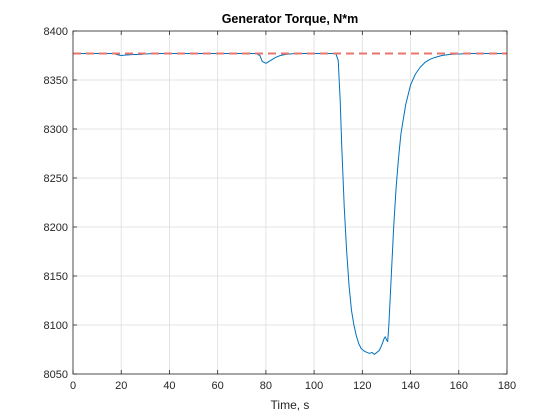 This screenshot has width=560, height=420. Describe the element at coordinates (73, 386) in the screenshot. I see `x-tick-label: 0` at that location.